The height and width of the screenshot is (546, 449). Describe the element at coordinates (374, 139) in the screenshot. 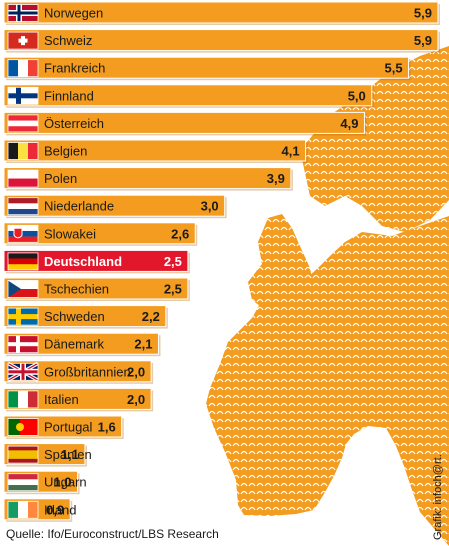

I see `map-scandinavia` at that location.